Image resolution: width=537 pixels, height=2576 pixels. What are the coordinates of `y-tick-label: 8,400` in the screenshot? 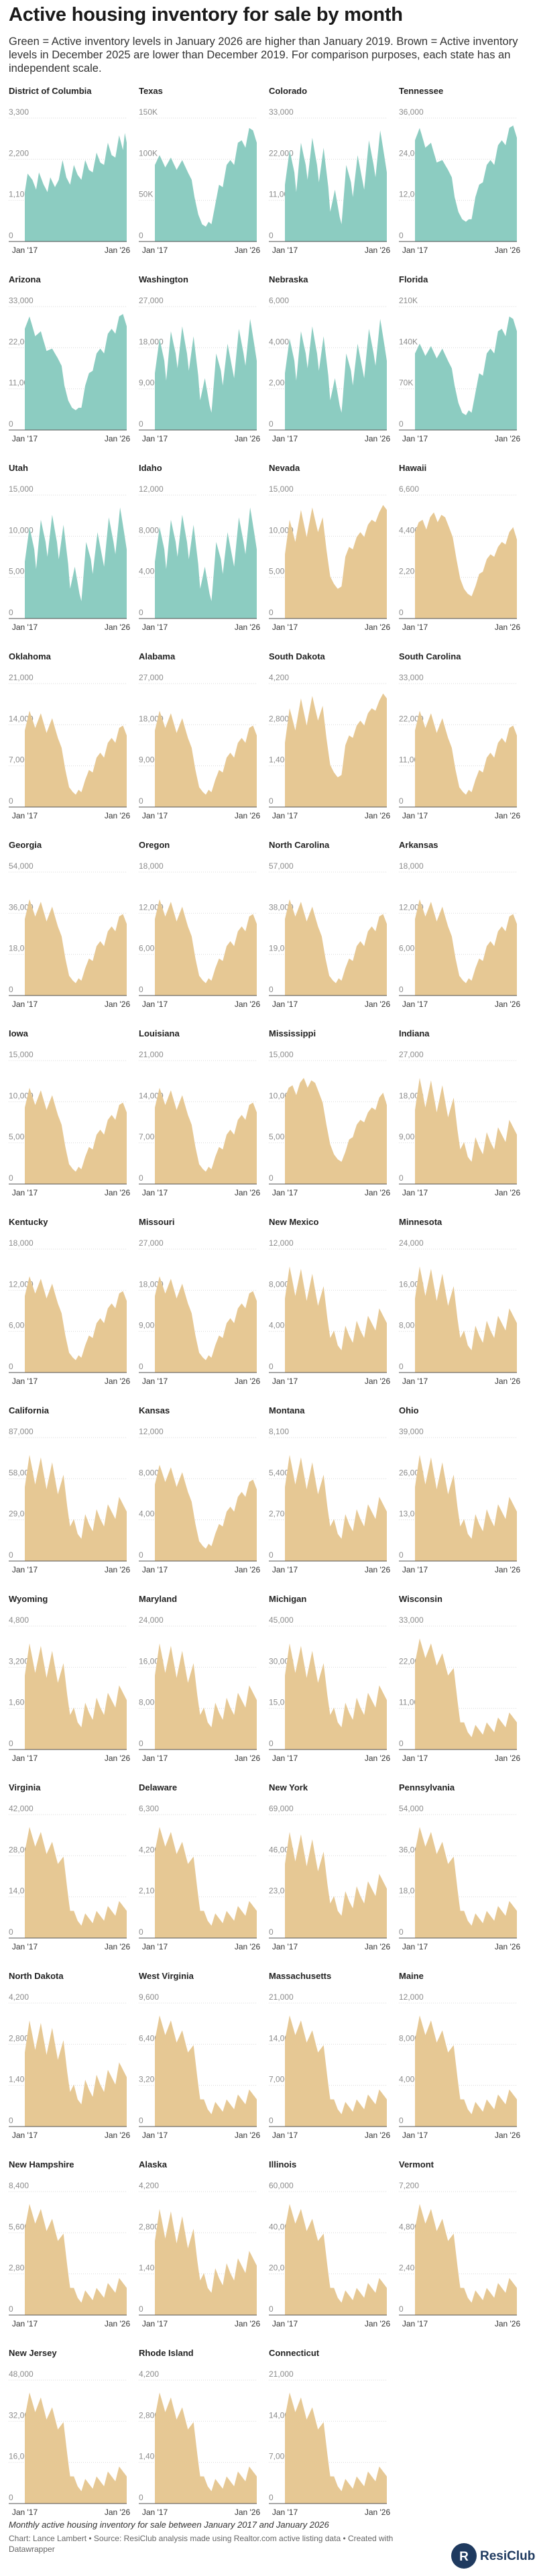 It's located at (19, 2185).